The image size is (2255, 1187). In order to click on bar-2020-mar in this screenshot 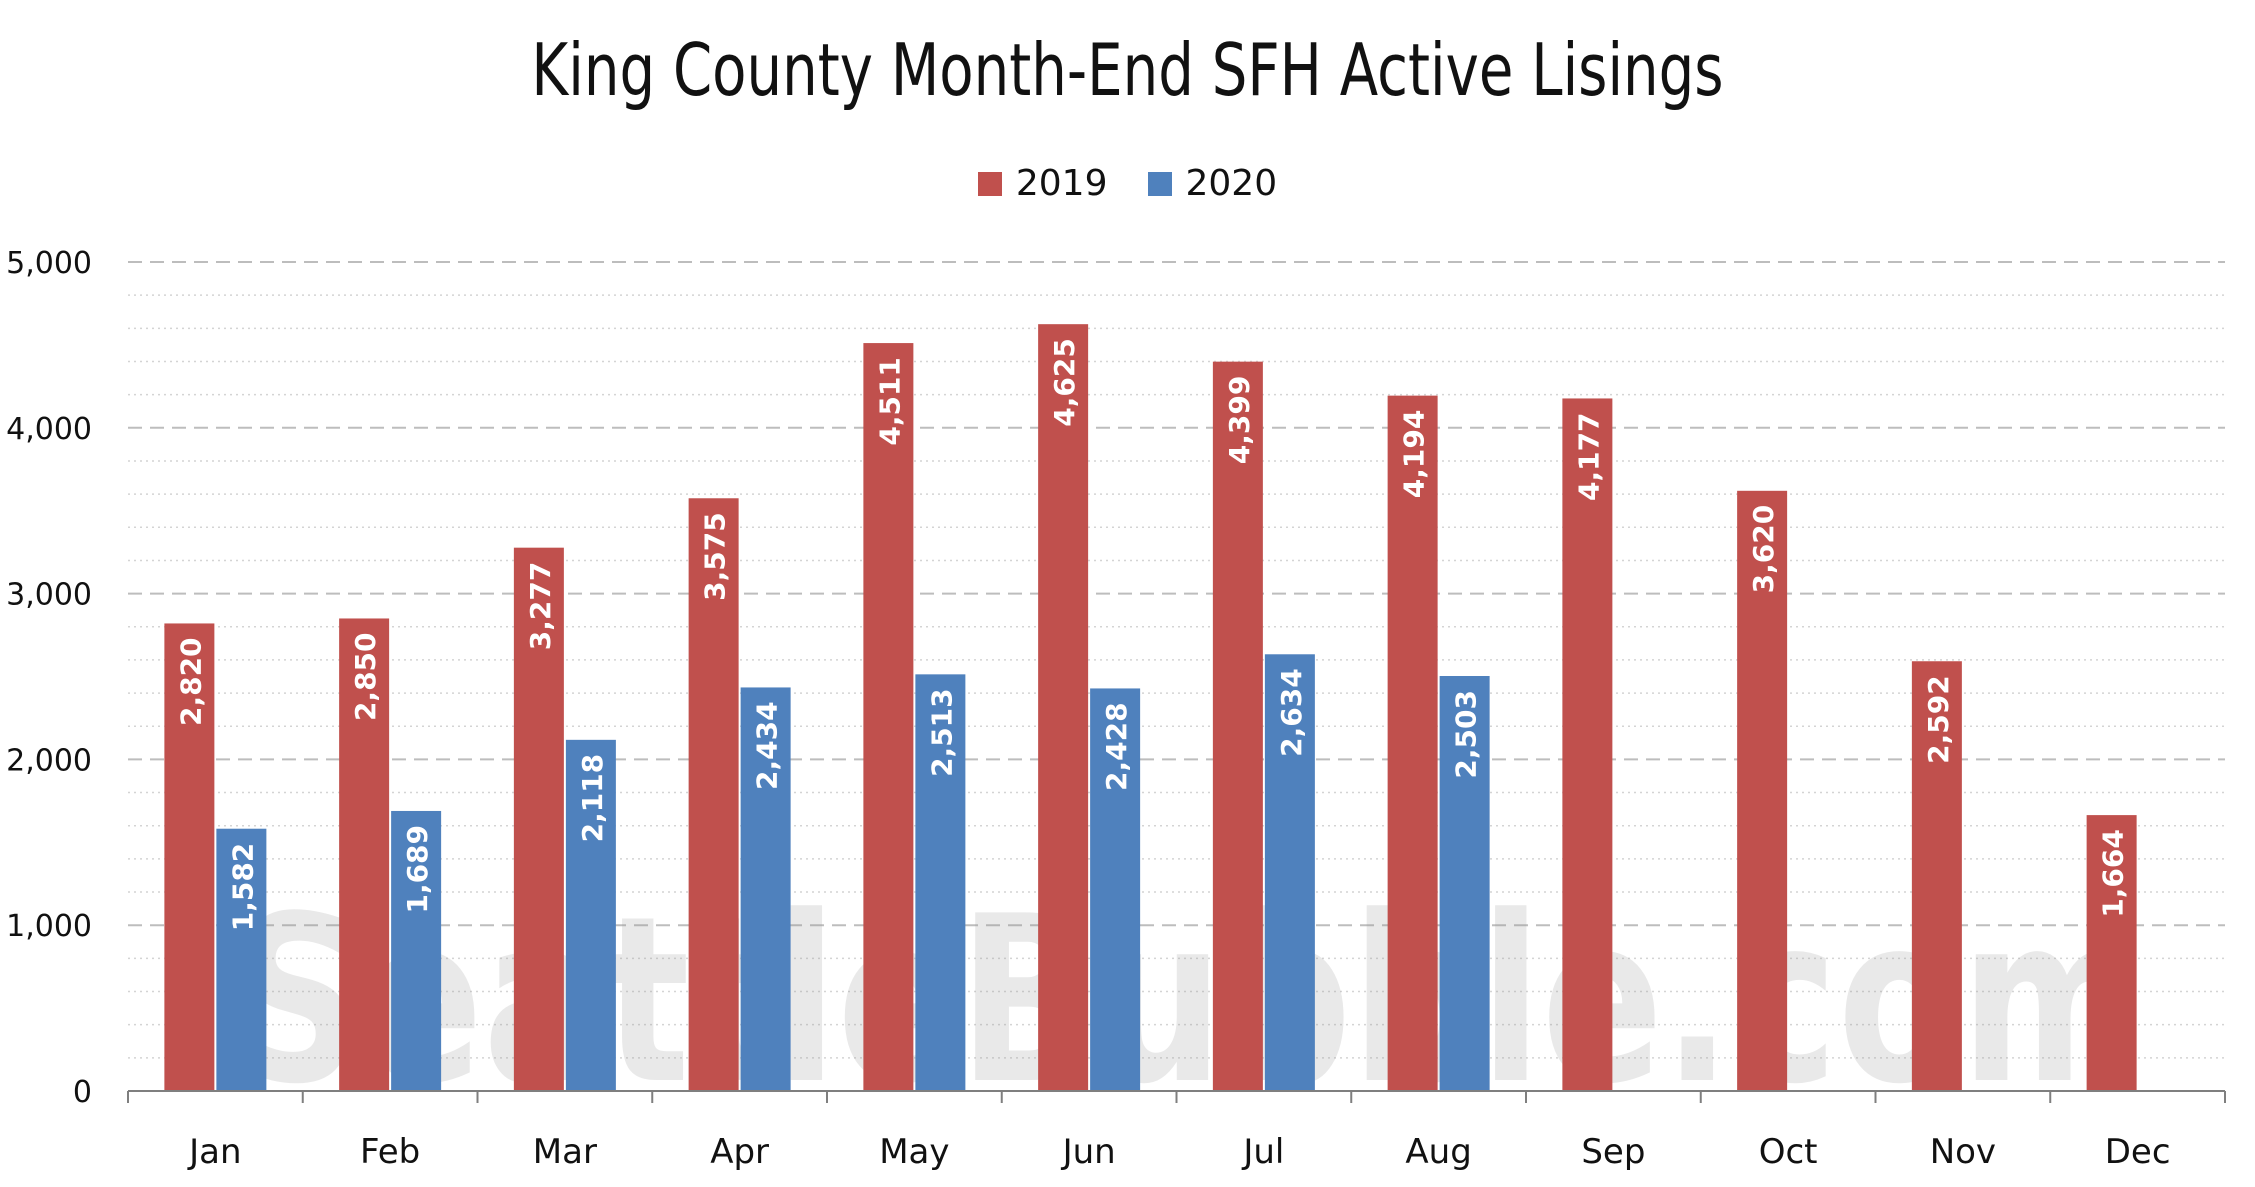, I will do `click(590, 915)`.